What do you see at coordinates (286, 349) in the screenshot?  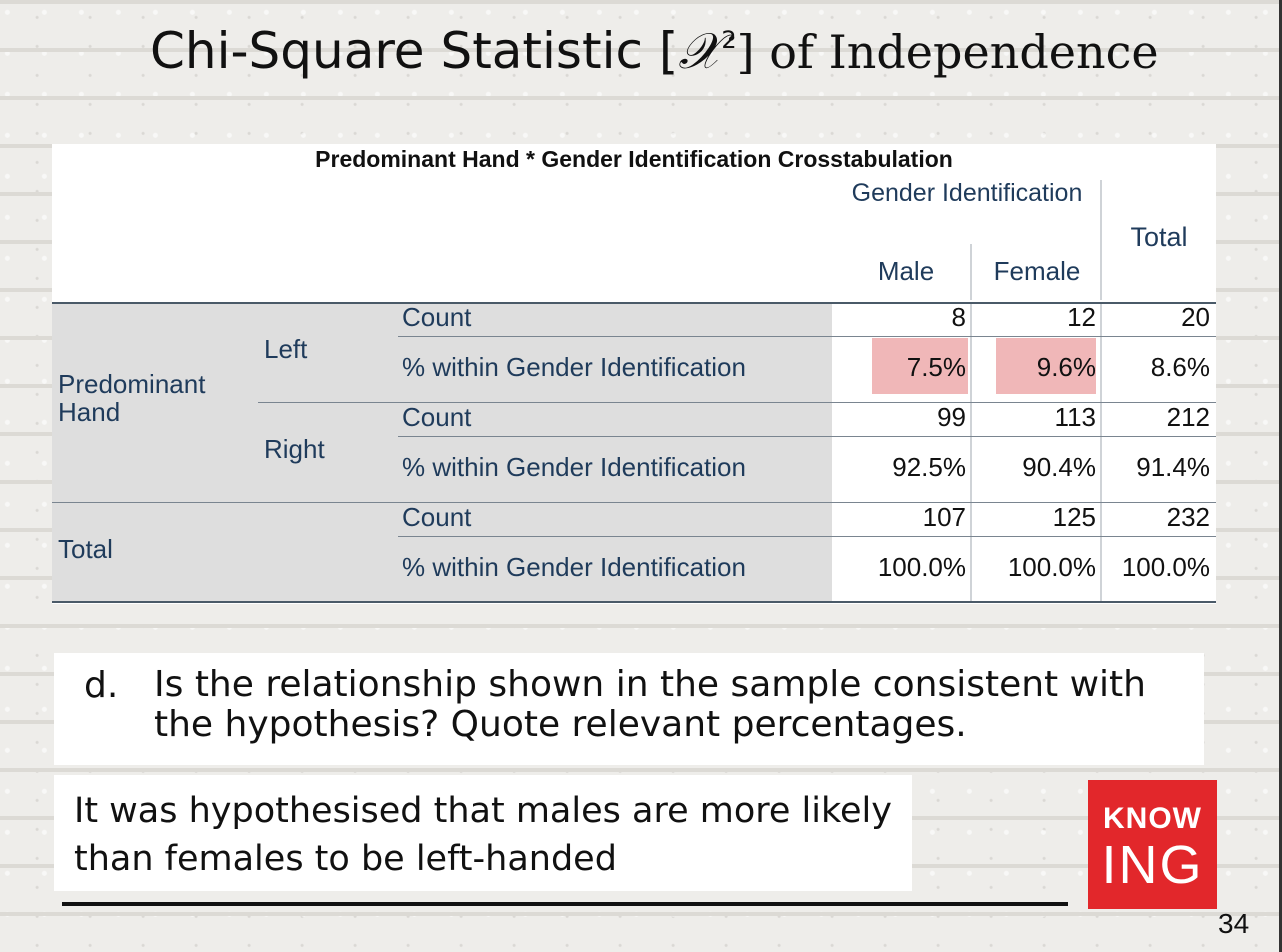 I see `sub-label-left: Left` at bounding box center [286, 349].